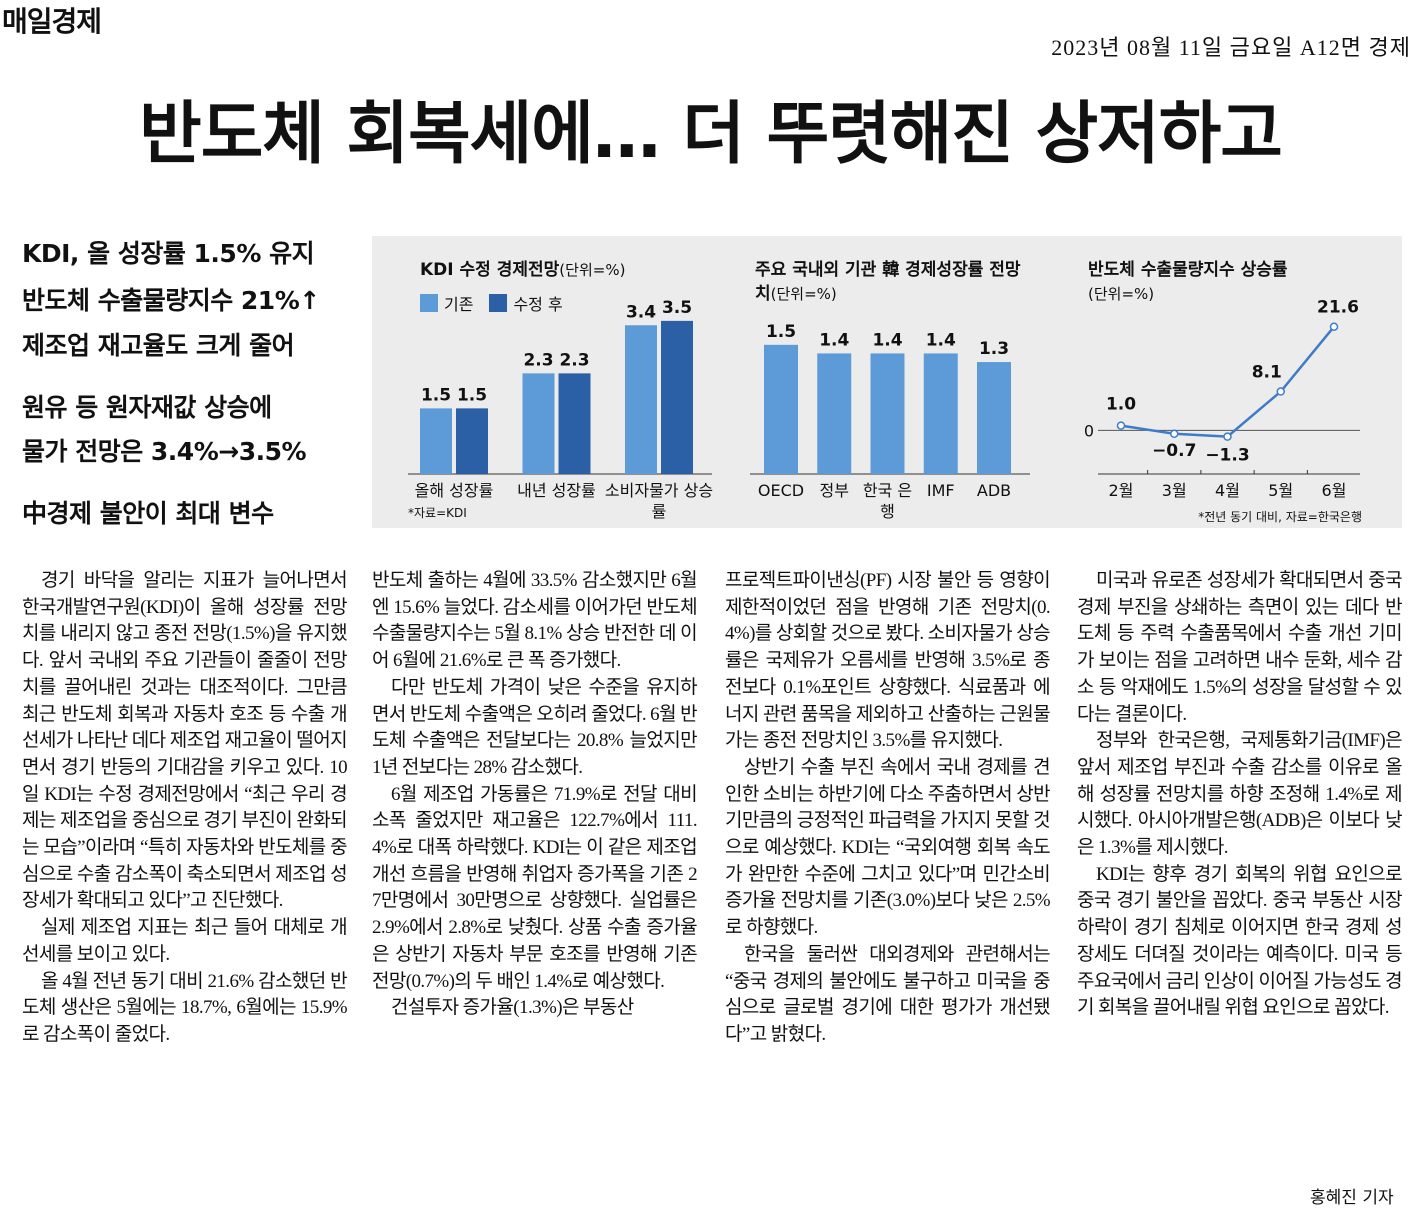  Describe the element at coordinates (641, 312) in the screenshot. I see `value-label: 3.4` at that location.